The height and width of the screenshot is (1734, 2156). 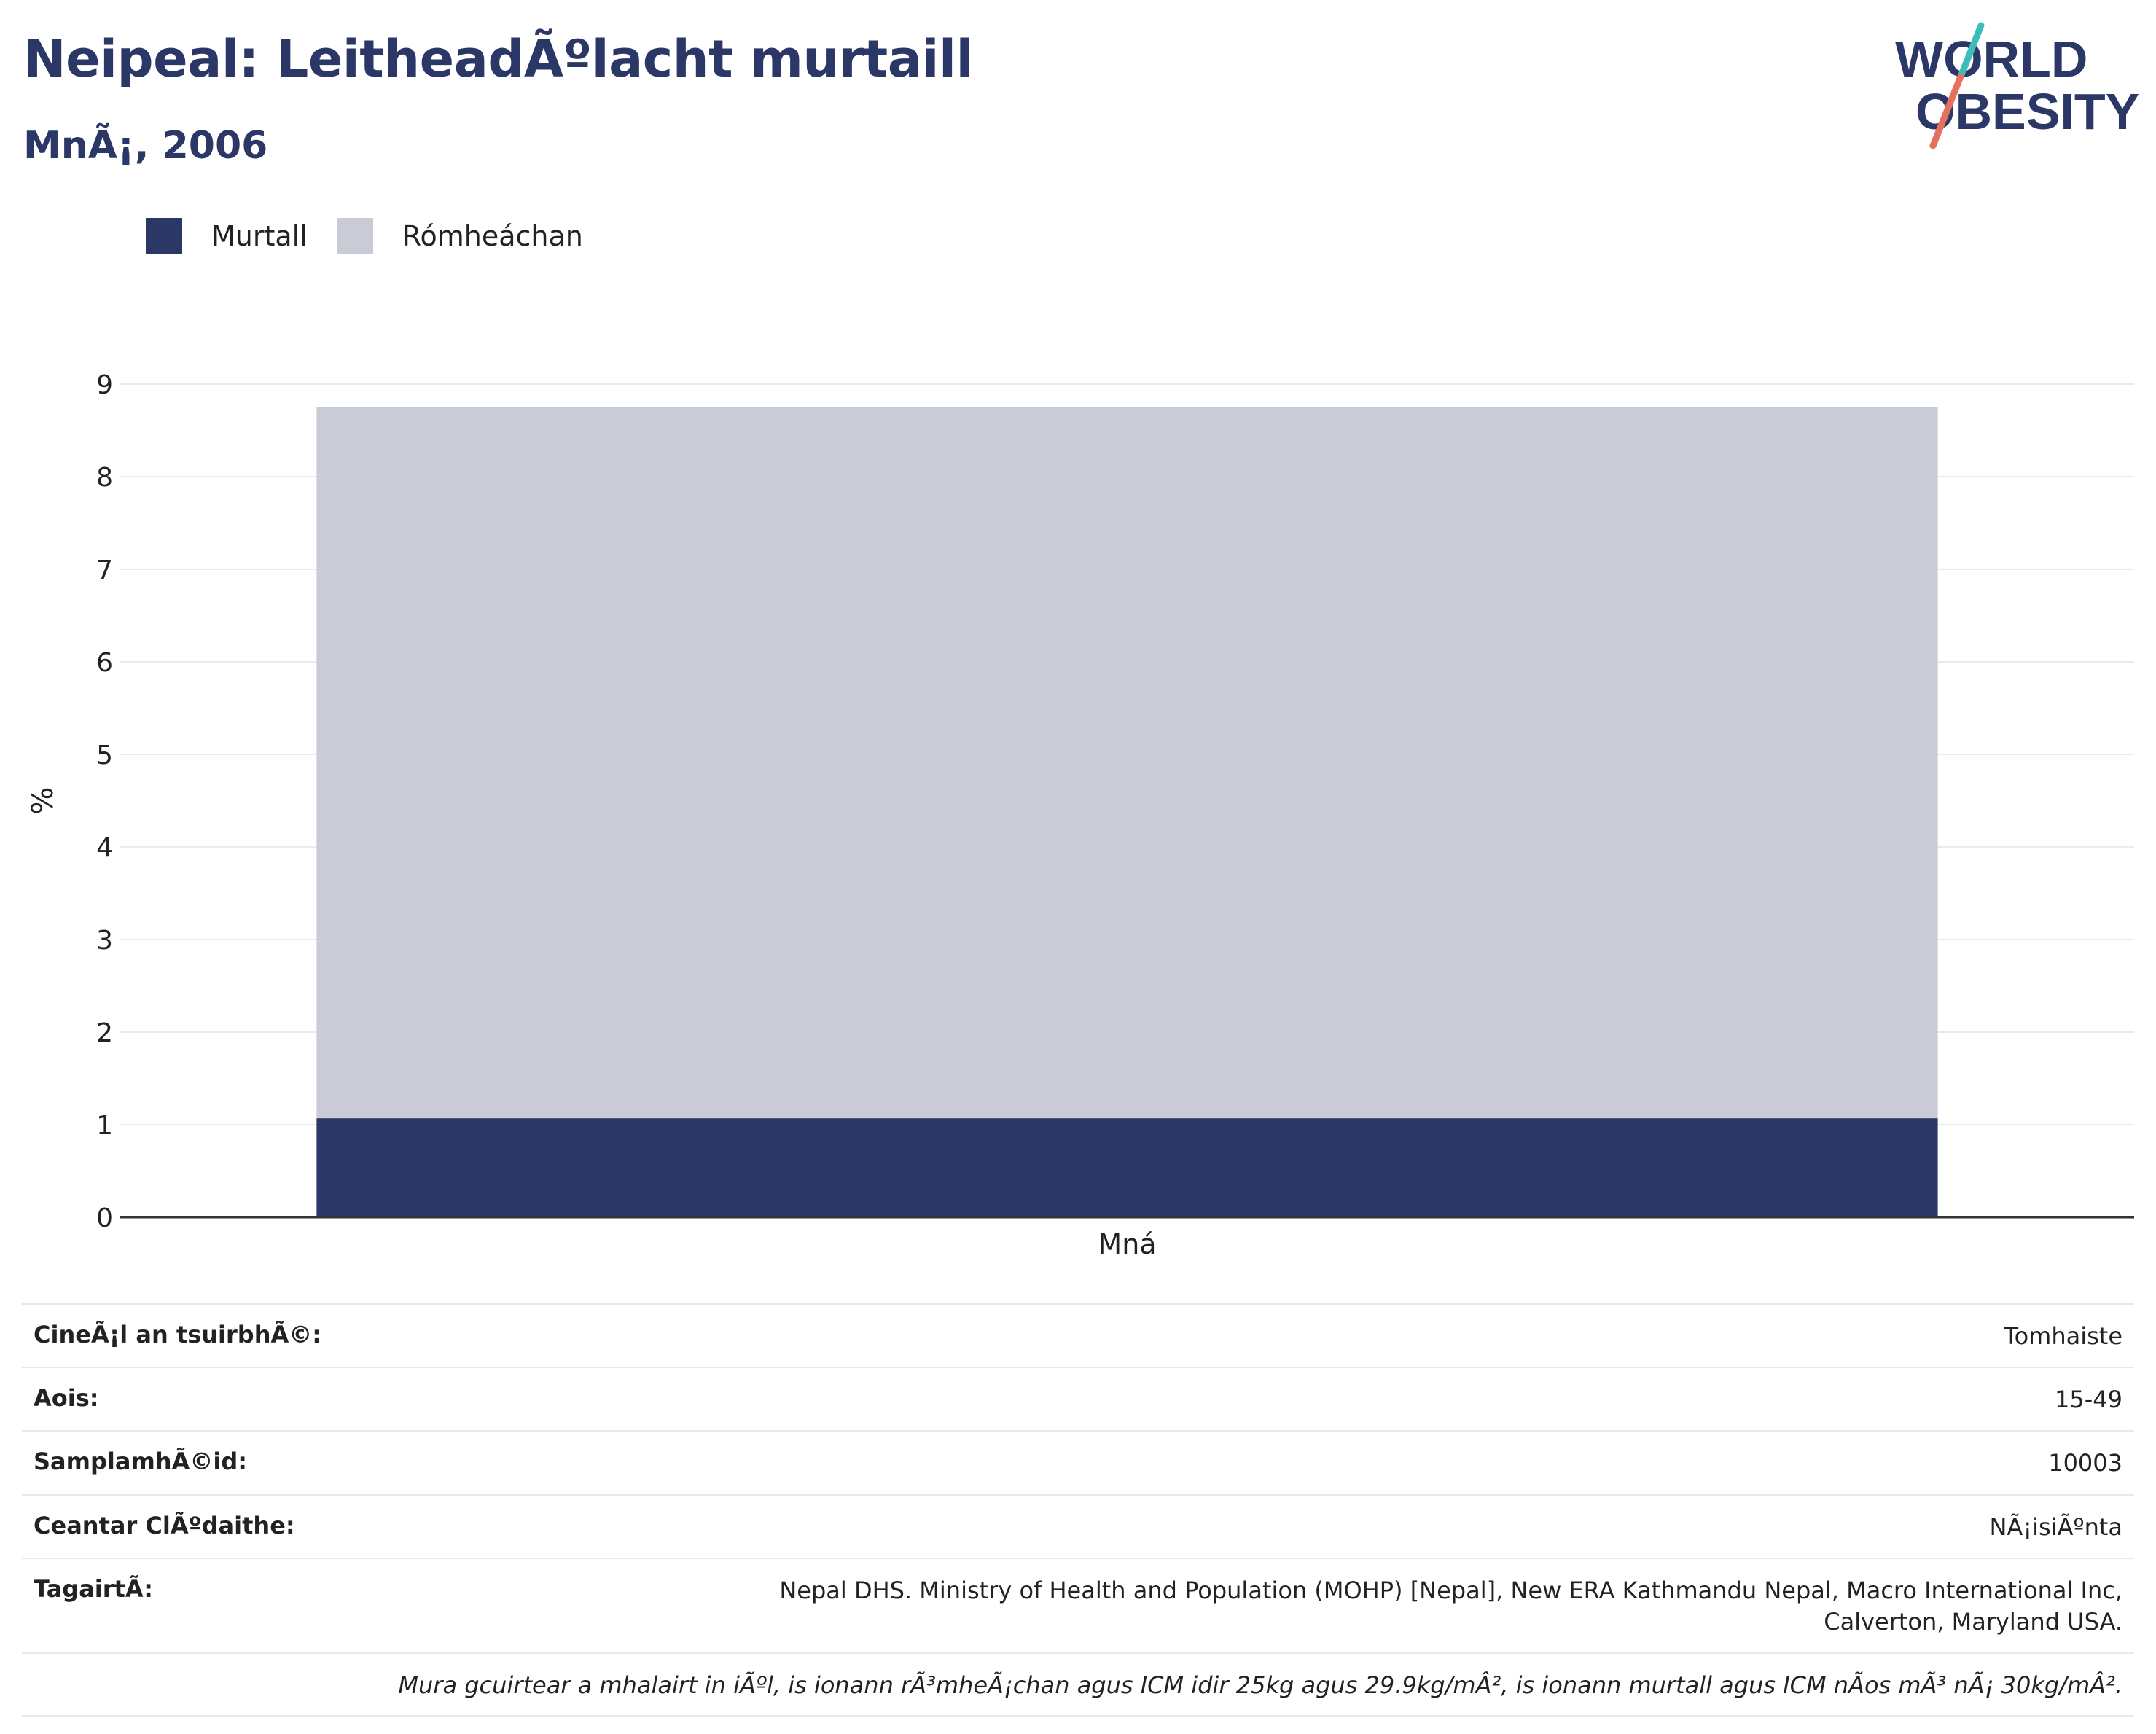 I want to click on y-tick-label: 4, so click(x=104, y=848).